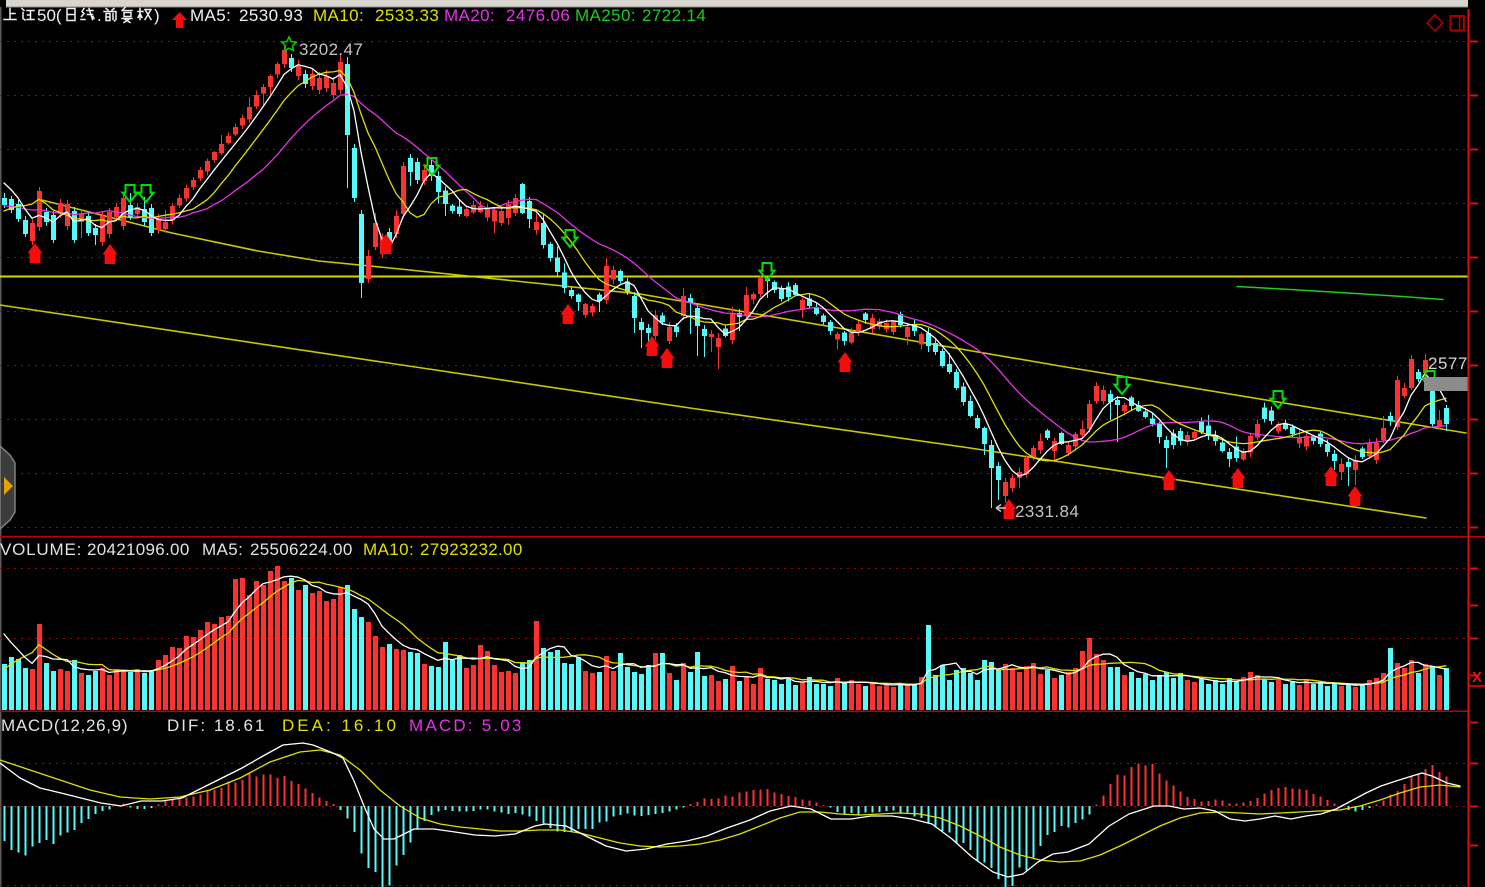 The width and height of the screenshot is (1485, 887). What do you see at coordinates (271, 15) in the screenshot?
I see `svg-text: 2530.93` at bounding box center [271, 15].